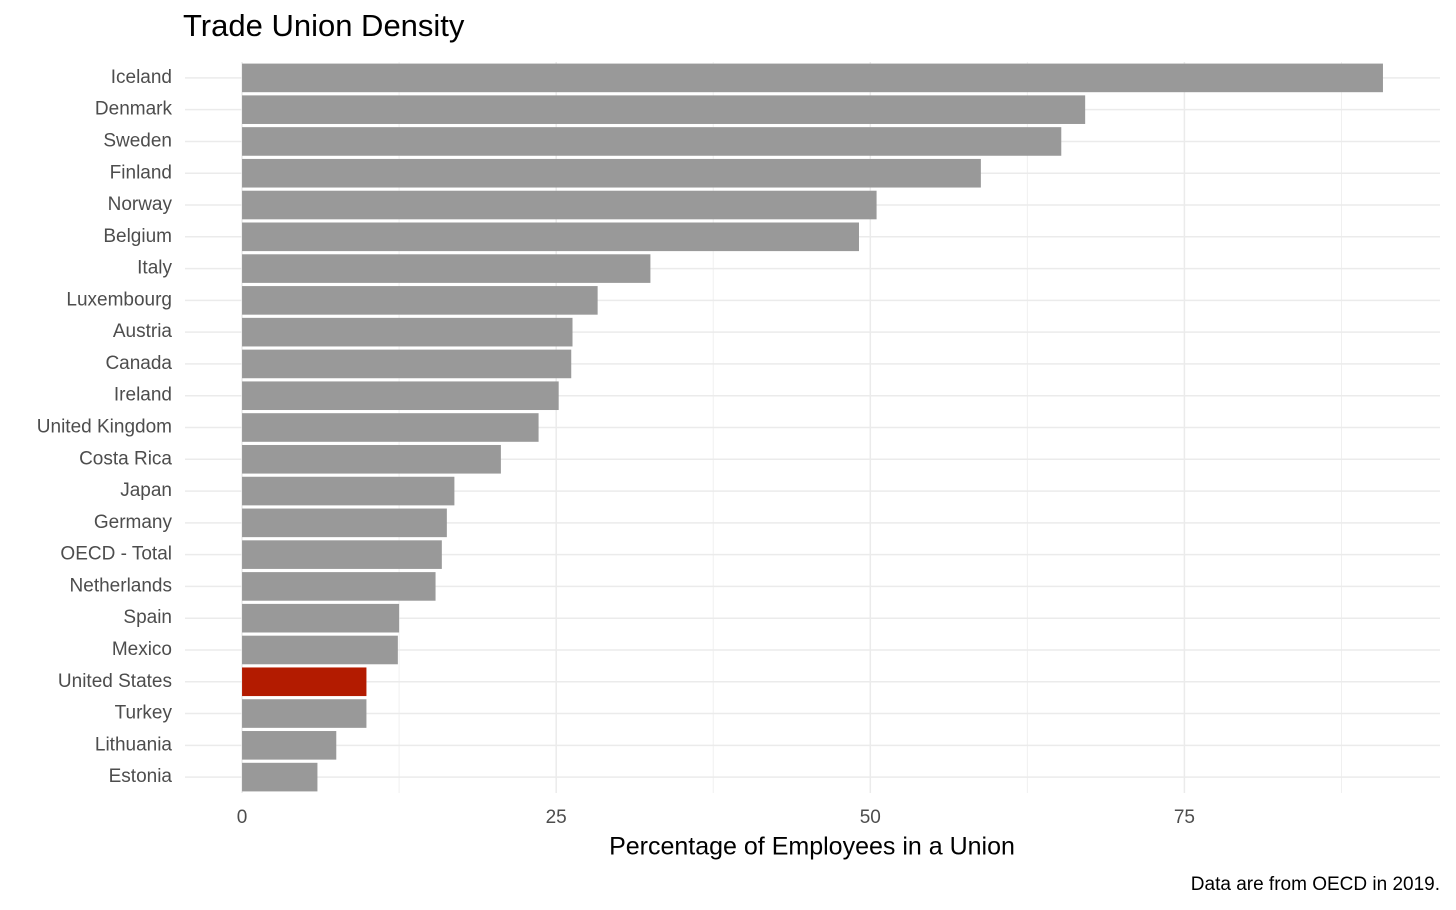 The image size is (1456, 910). Describe the element at coordinates (1315, 884) in the screenshot. I see `caption: Data are from OECD in 2019.` at that location.